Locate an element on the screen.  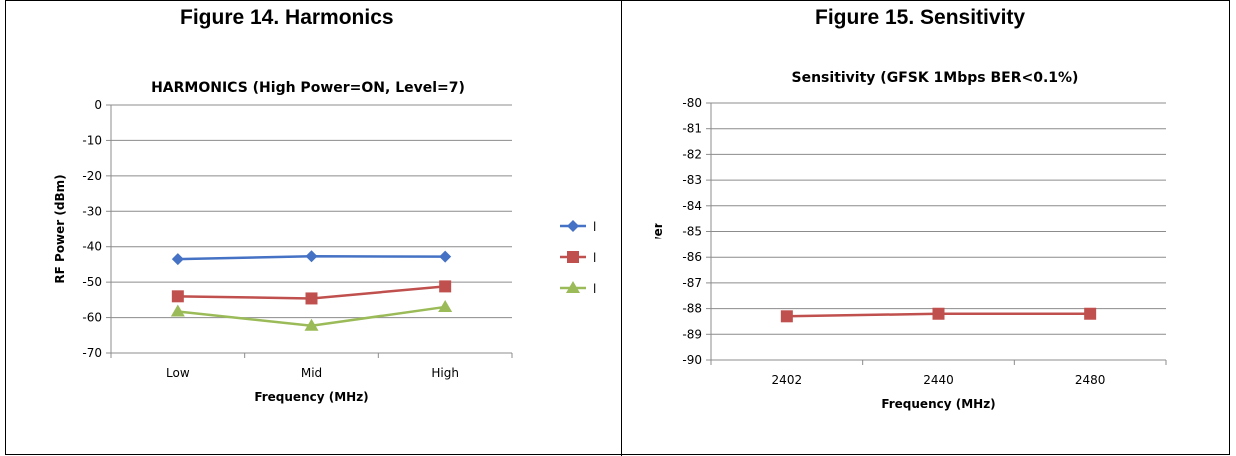
x-tick-label: Low is located at coordinates (178, 373).